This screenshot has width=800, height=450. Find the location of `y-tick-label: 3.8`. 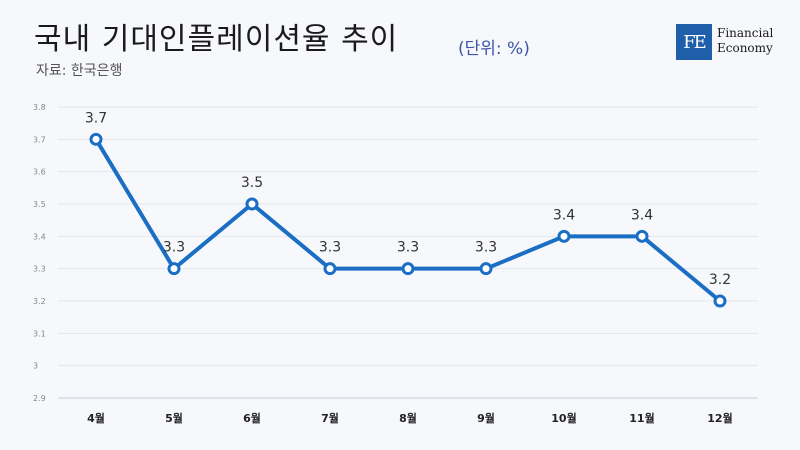

y-tick-label: 3.8 is located at coordinates (39, 107).